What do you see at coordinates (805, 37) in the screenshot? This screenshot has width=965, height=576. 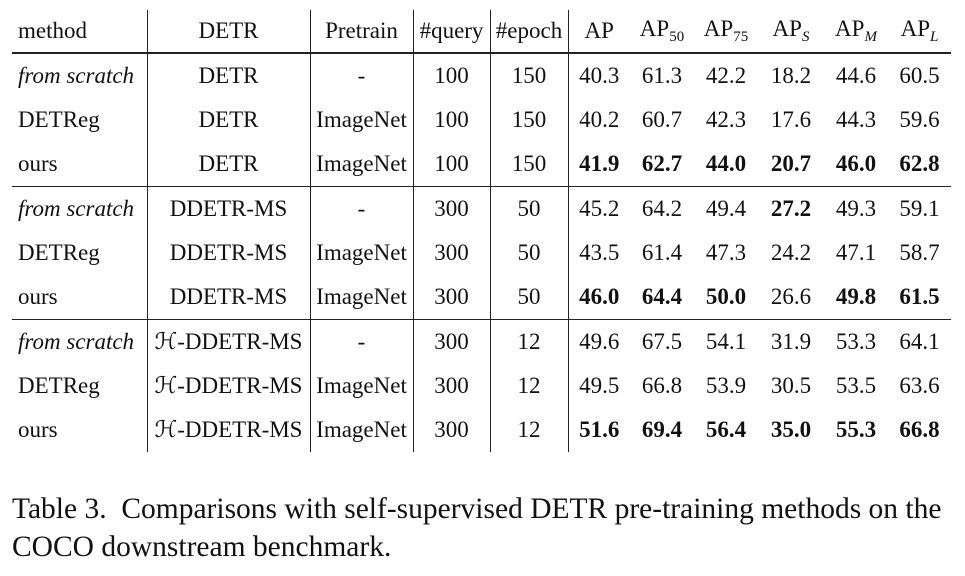 I see `header-subscript: S` at bounding box center [805, 37].